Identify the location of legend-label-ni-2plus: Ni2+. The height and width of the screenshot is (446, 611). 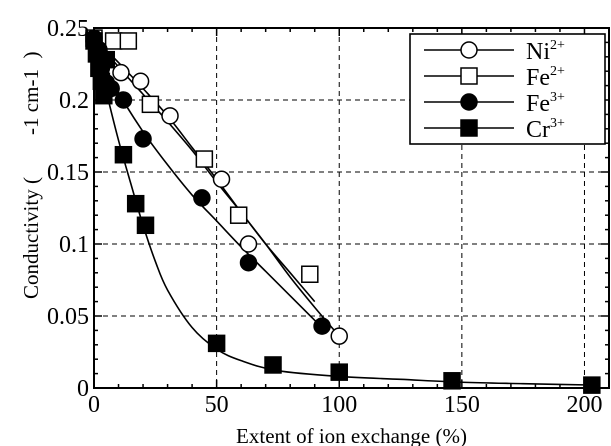
(545, 51).